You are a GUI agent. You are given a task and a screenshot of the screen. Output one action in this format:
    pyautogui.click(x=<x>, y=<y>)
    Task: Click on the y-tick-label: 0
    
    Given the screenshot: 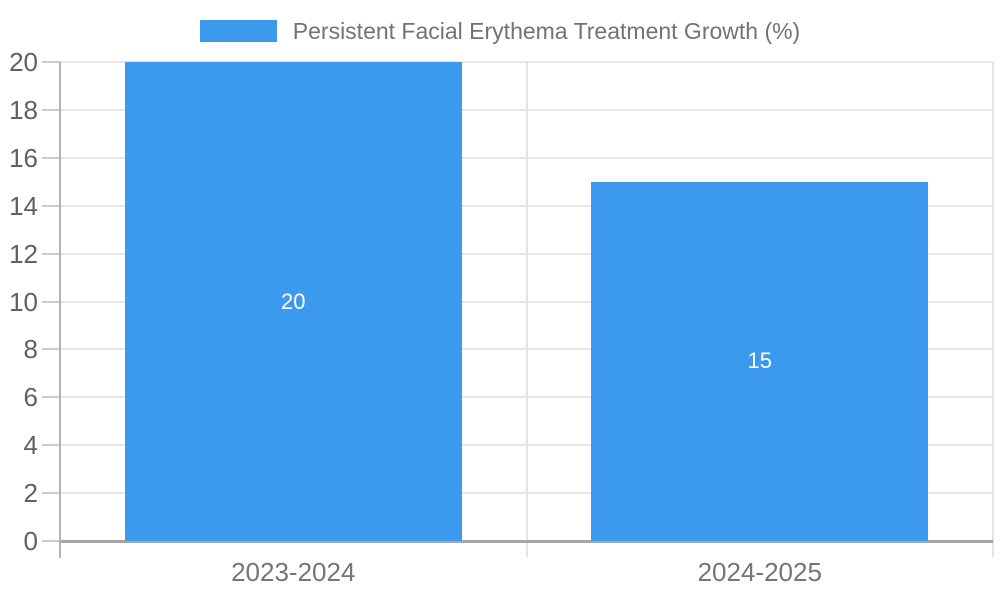 What is the action you would take?
    pyautogui.click(x=30, y=541)
    